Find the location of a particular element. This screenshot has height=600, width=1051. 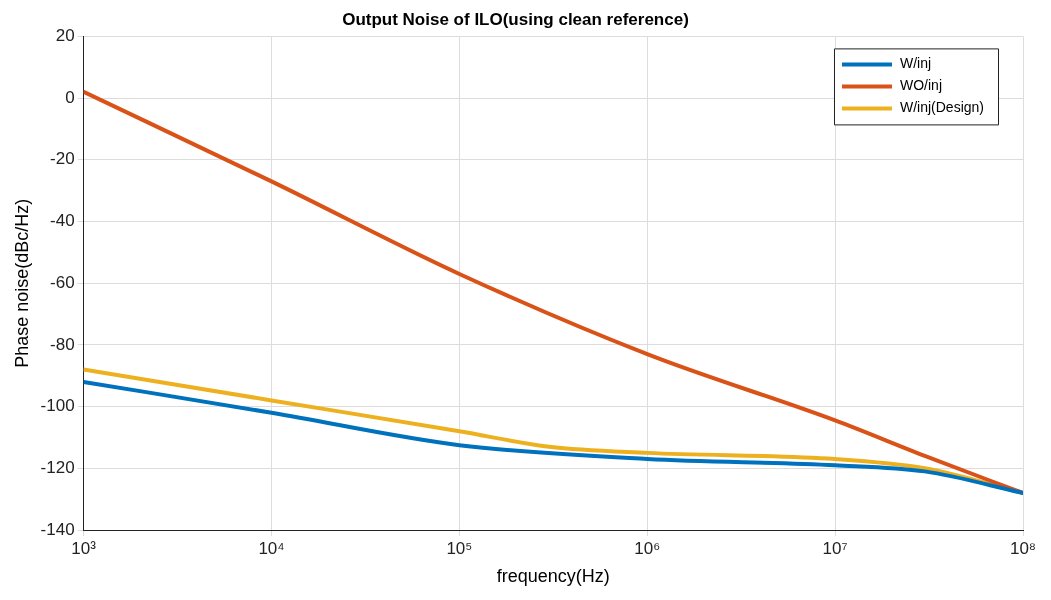

y-axis-title: Phase noise(dBc/Hz) is located at coordinates (21, 283).